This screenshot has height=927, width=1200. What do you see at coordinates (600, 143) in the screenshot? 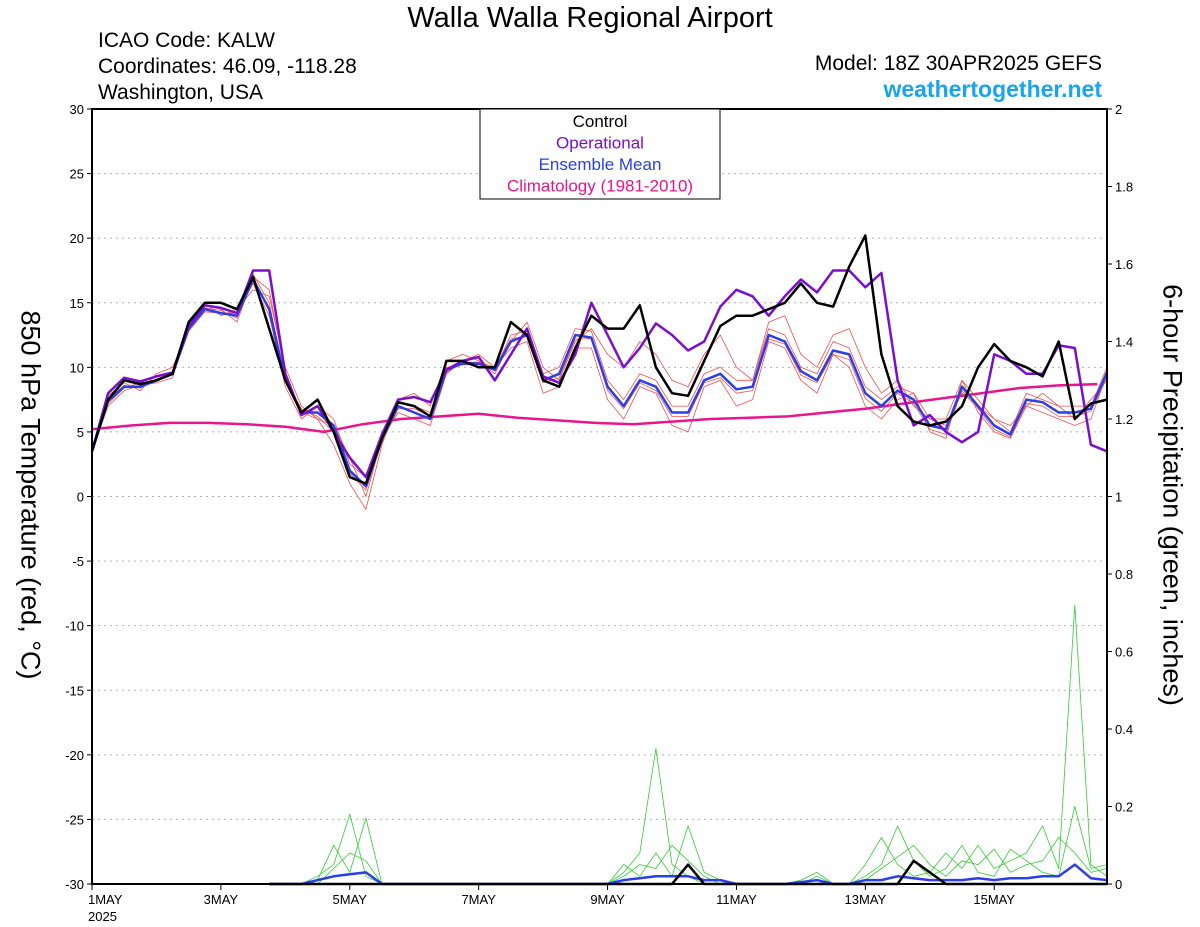
I see `legend-entry: Operational` at bounding box center [600, 143].